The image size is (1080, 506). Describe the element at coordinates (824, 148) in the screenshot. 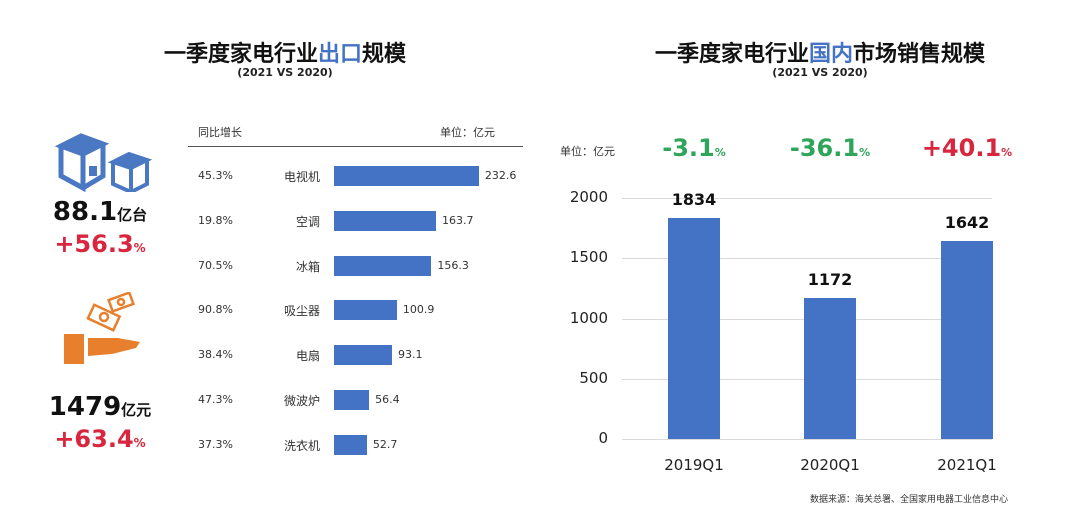

I see `growth-value: -36.1` at that location.